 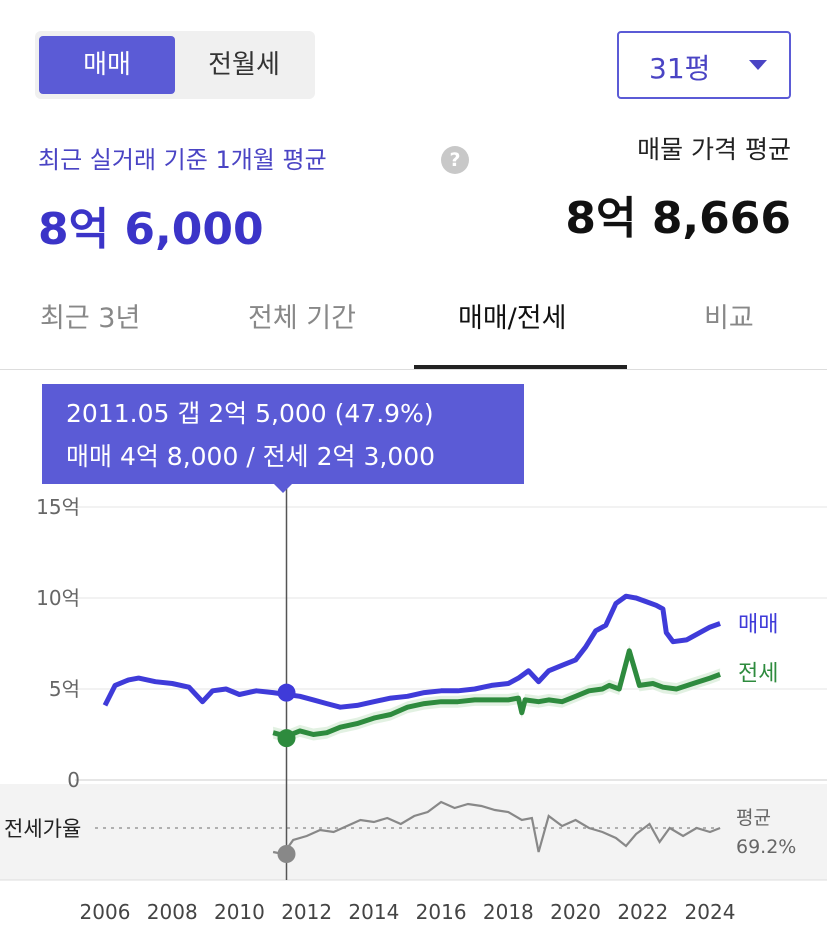 I want to click on x-tick-label: 2018, so click(x=508, y=912).